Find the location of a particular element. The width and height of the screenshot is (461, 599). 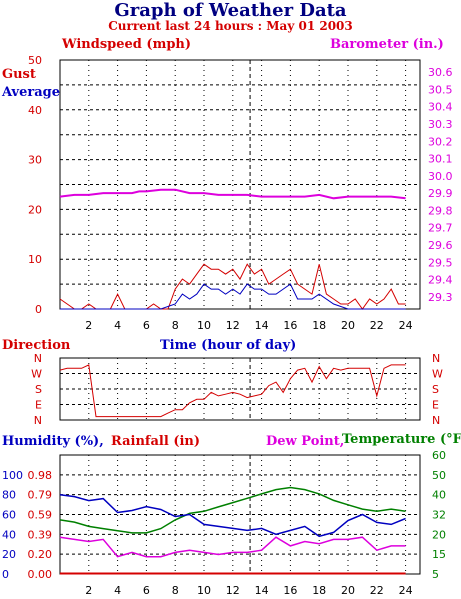

temperature-line is located at coordinates (232, 510).